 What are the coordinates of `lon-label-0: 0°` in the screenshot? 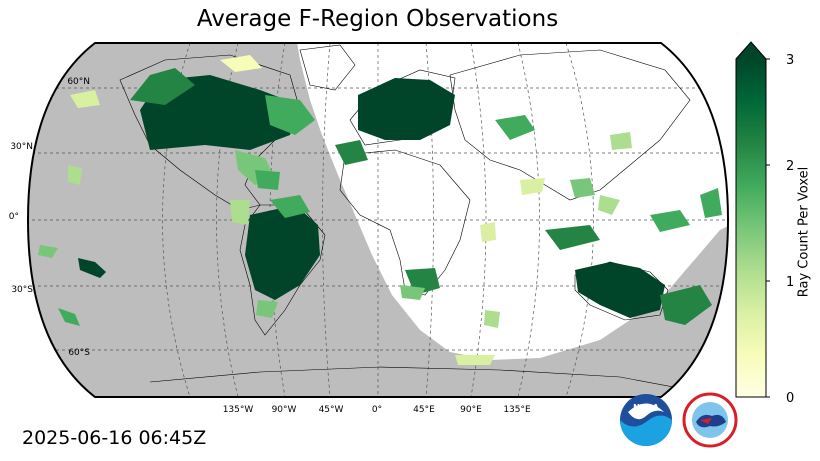 It's located at (377, 410).